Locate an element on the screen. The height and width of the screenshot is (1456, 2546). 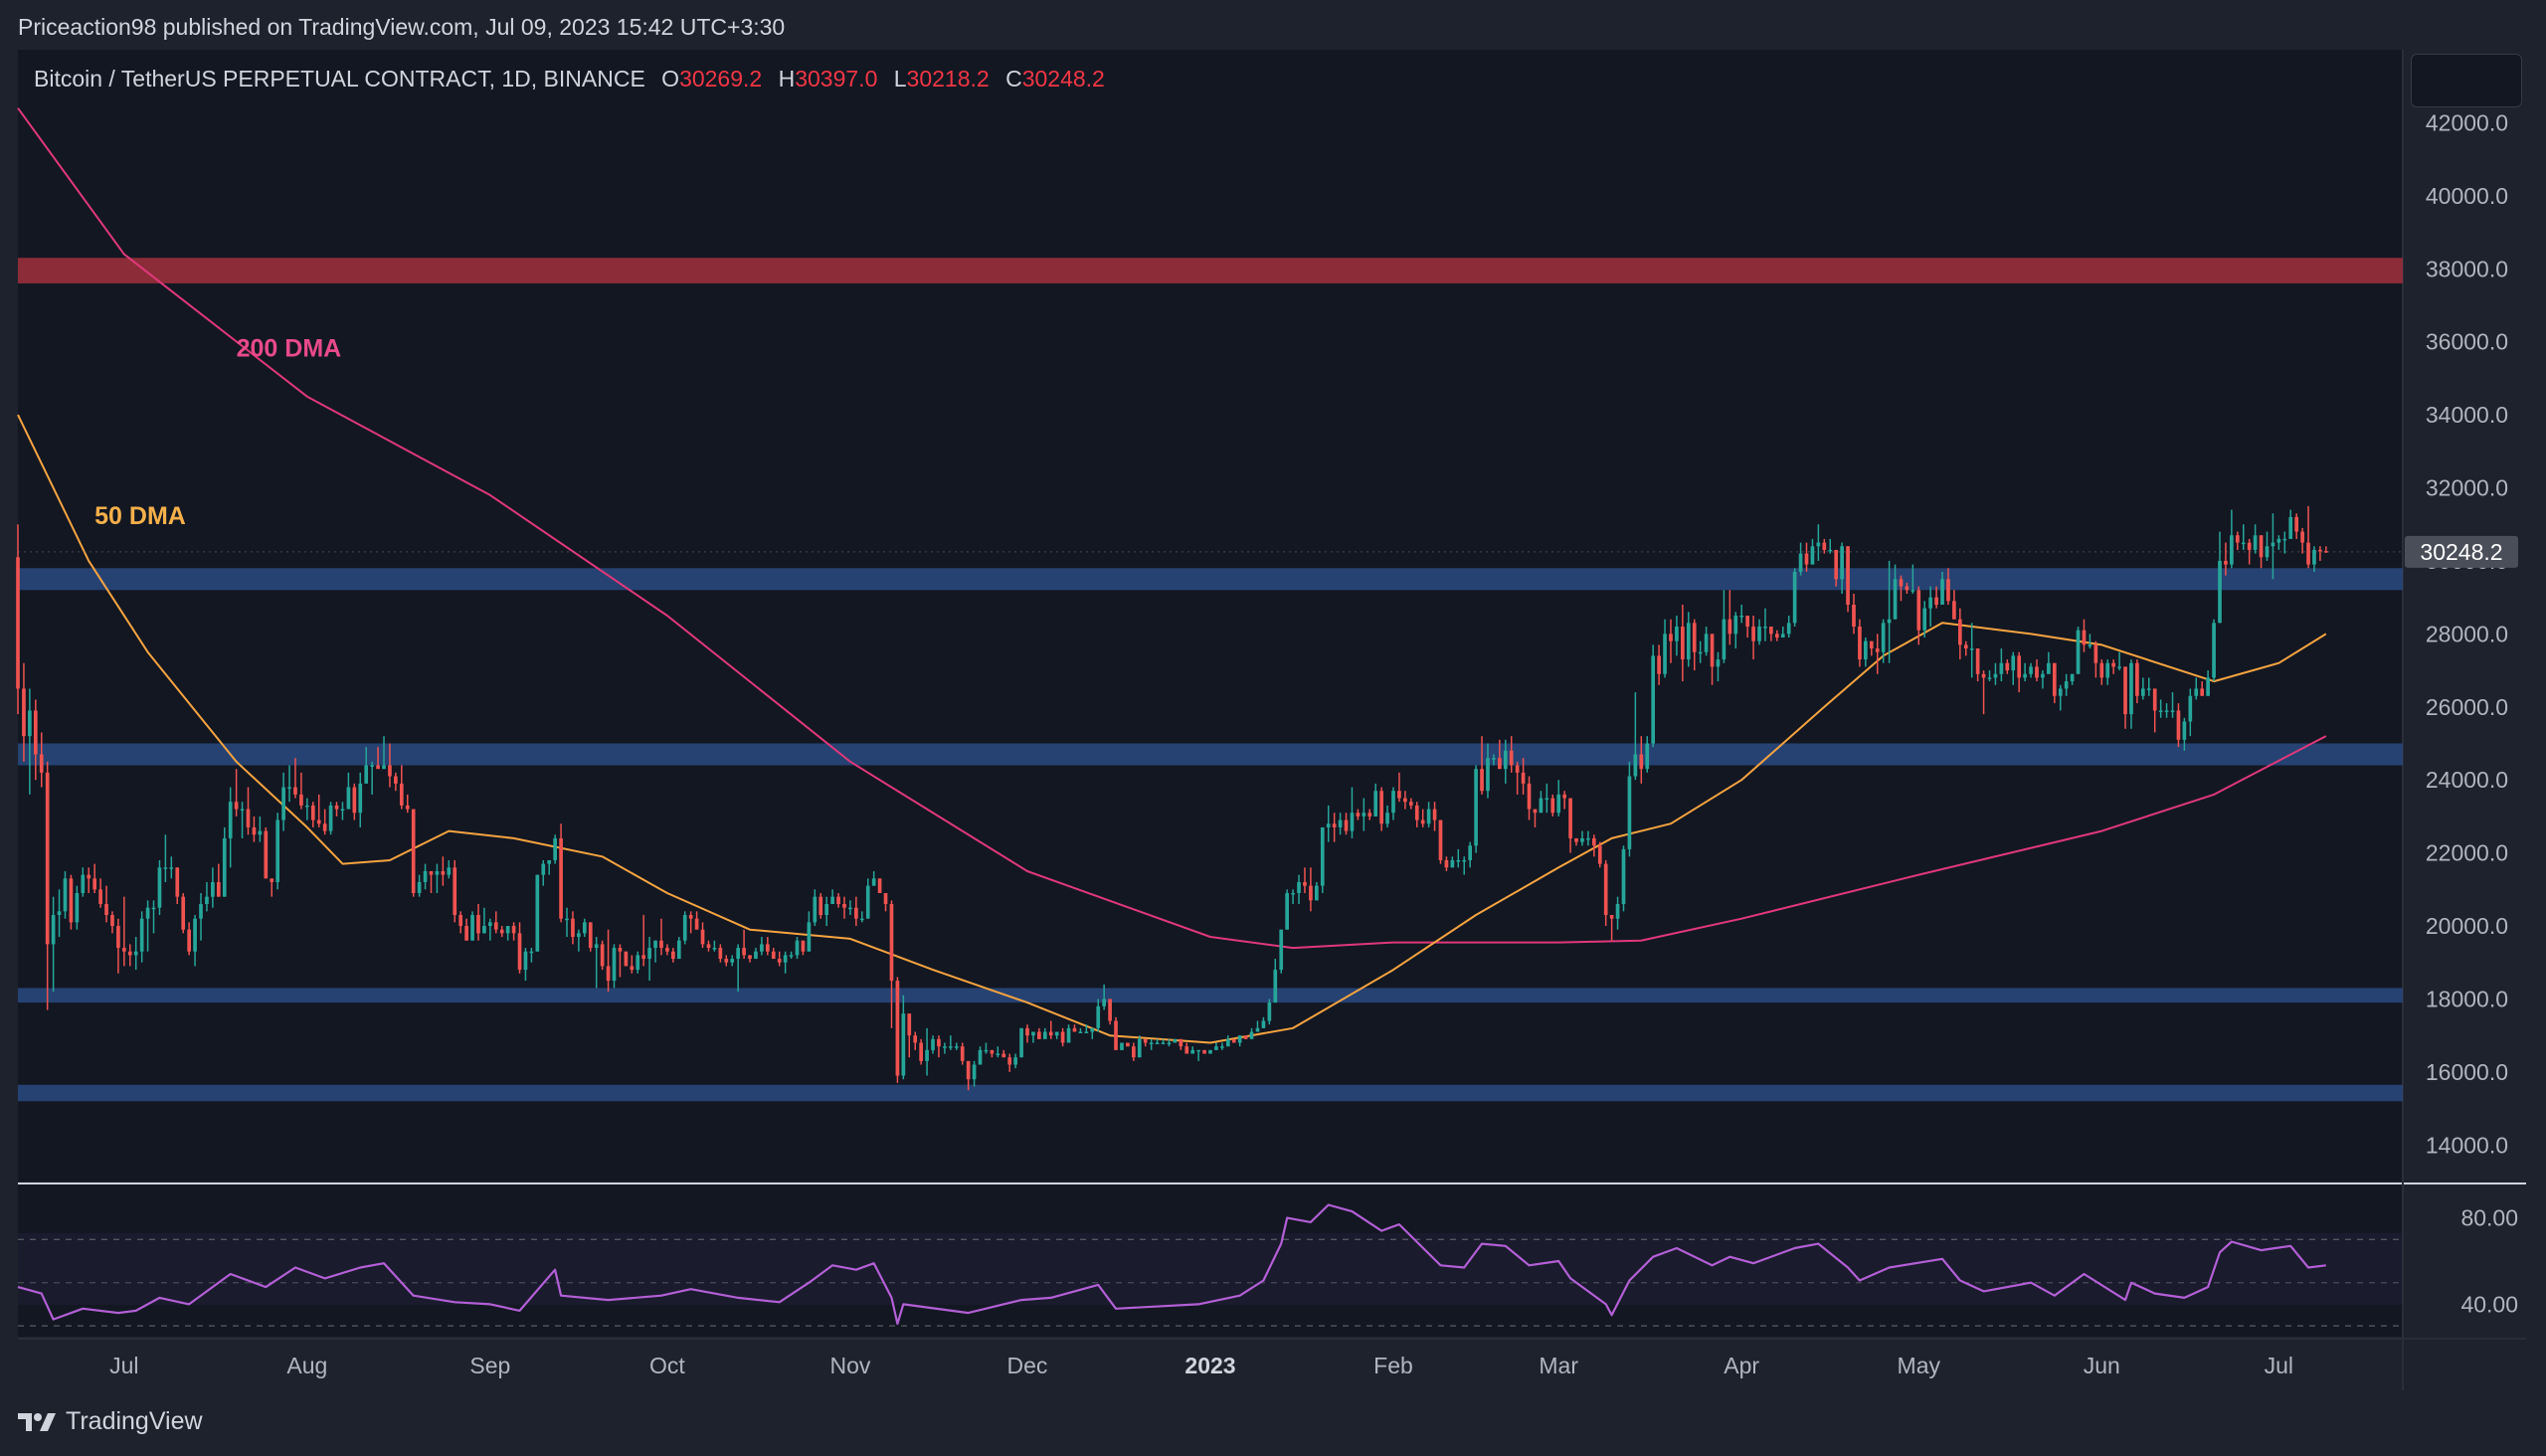
dma200-label: 200 DMA is located at coordinates (289, 348).